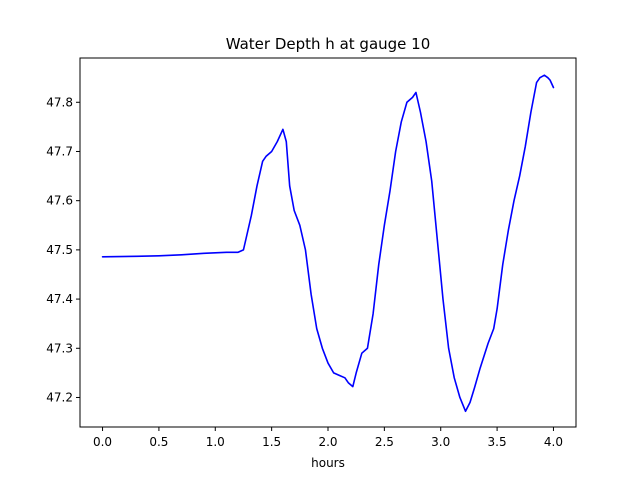 The height and width of the screenshot is (480, 640). What do you see at coordinates (327, 442) in the screenshot?
I see `x-tick-label: 2.0` at bounding box center [327, 442].